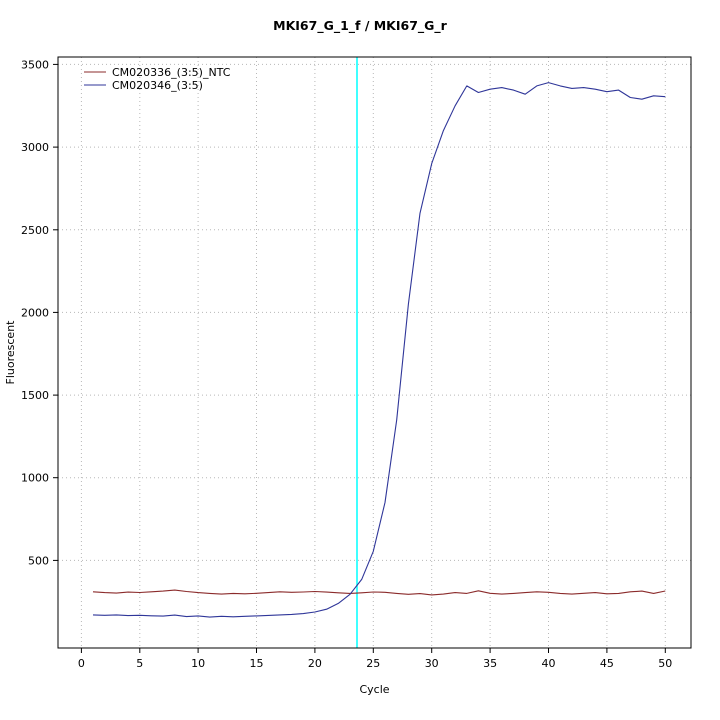  I want to click on x-tick-label: 30, so click(432, 663).